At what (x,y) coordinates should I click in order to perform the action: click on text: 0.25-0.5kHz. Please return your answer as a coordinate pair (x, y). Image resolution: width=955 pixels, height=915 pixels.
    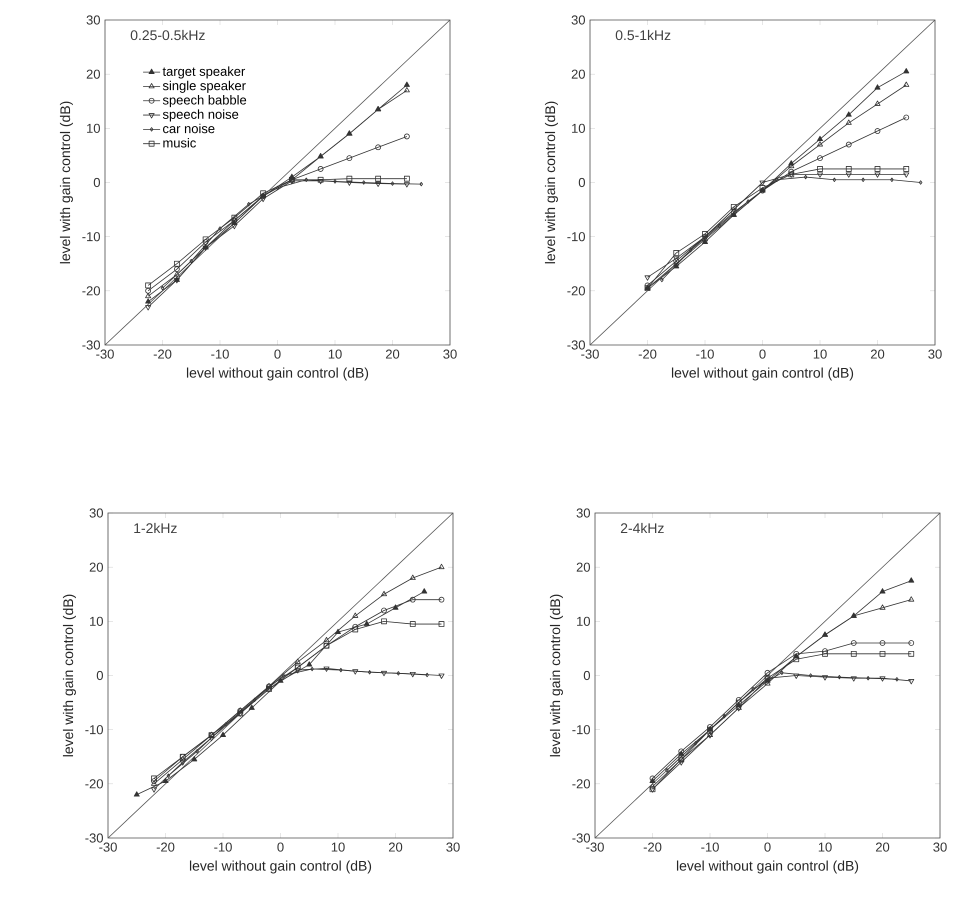
    Looking at the image, I should click on (167, 35).